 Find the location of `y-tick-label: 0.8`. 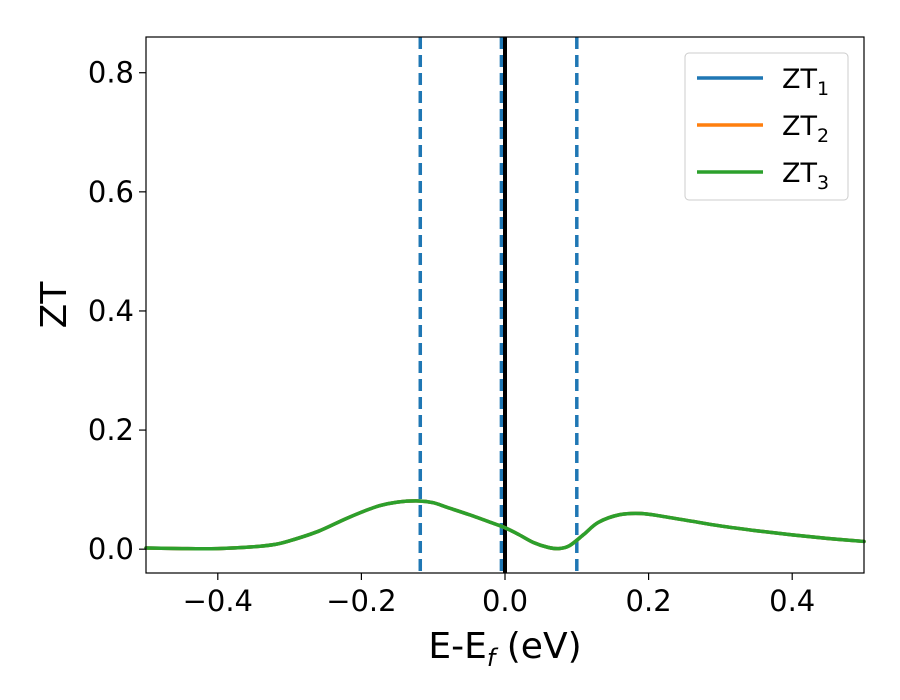

y-tick-label: 0.8 is located at coordinates (111, 73).